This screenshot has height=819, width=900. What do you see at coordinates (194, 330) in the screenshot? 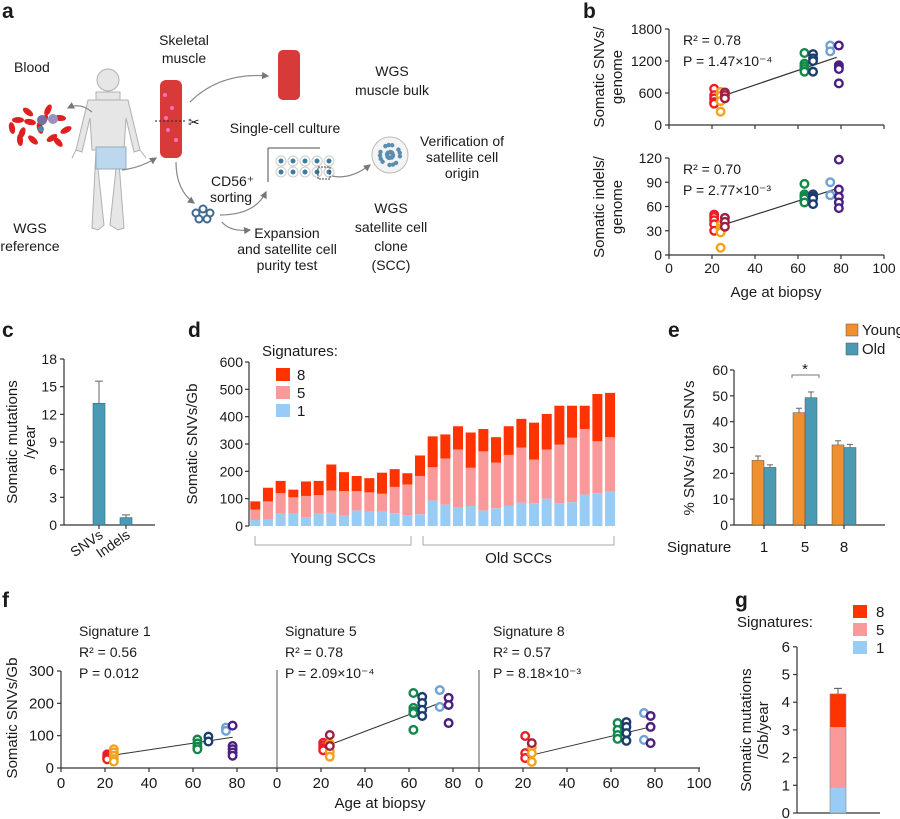
I see `panel-label-d: d` at bounding box center [194, 330].